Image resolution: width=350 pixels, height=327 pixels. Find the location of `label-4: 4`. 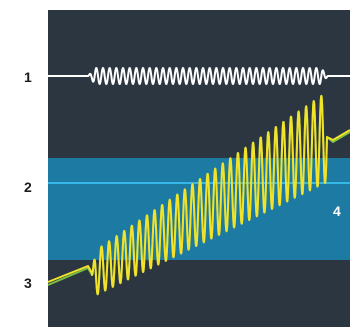

label-4: 4 is located at coordinates (337, 211).